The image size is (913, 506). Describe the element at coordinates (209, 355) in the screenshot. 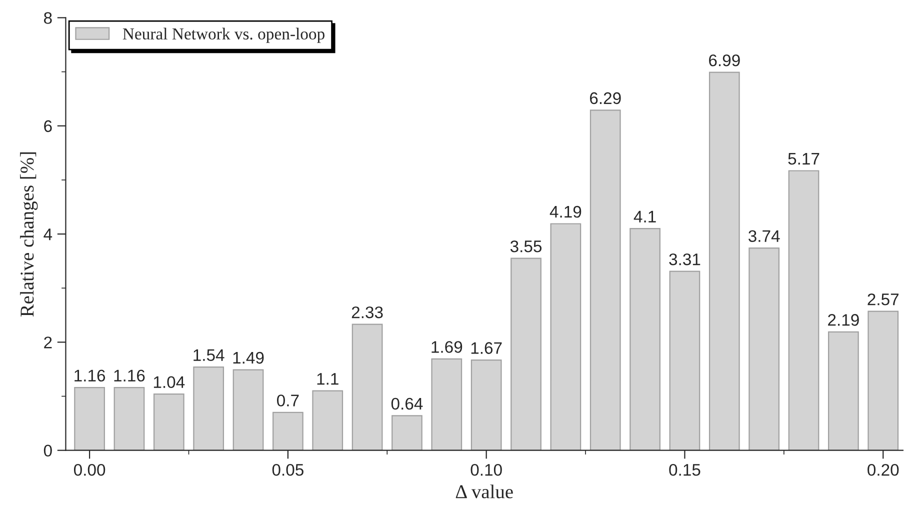

I see `data-label: 1.54` at that location.